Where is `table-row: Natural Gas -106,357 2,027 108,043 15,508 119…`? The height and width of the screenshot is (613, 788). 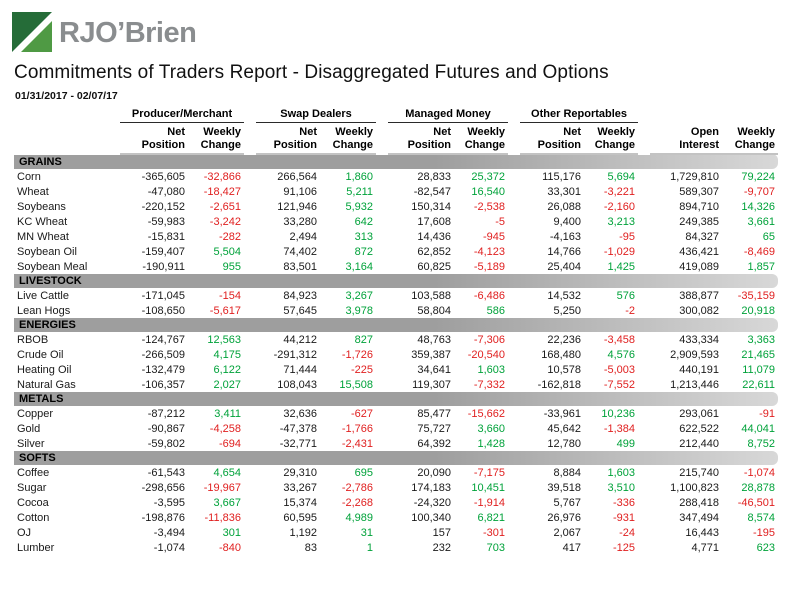
table-row: Natural Gas -106,357 2,027 108,043 15,508 119… is located at coordinates (396, 384).